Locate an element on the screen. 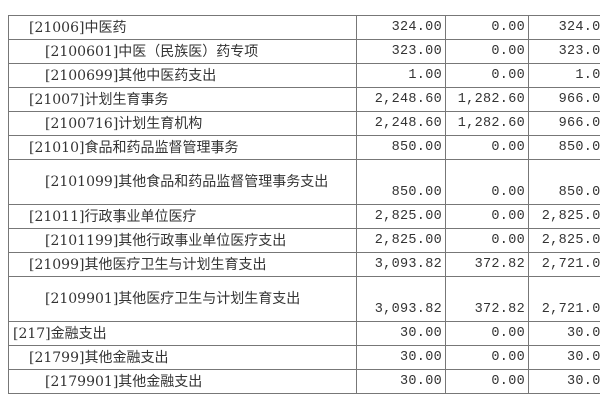  project-value: 1.00 is located at coordinates (564, 75).